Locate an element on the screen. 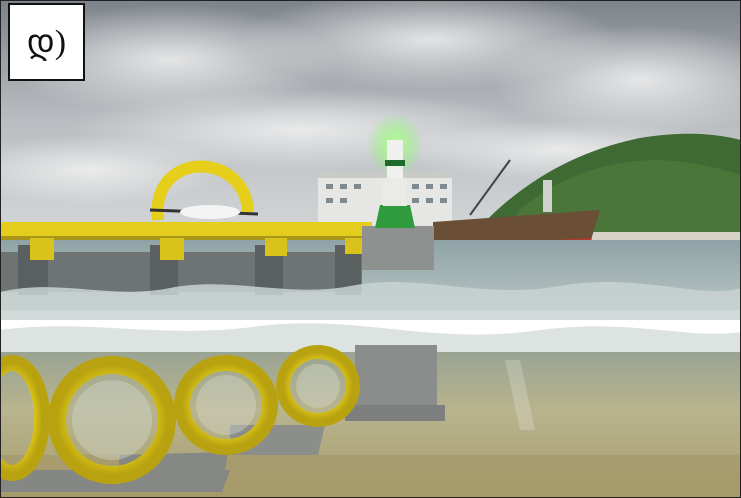 The image size is (741, 498). wave-crest is located at coordinates (370, 300).